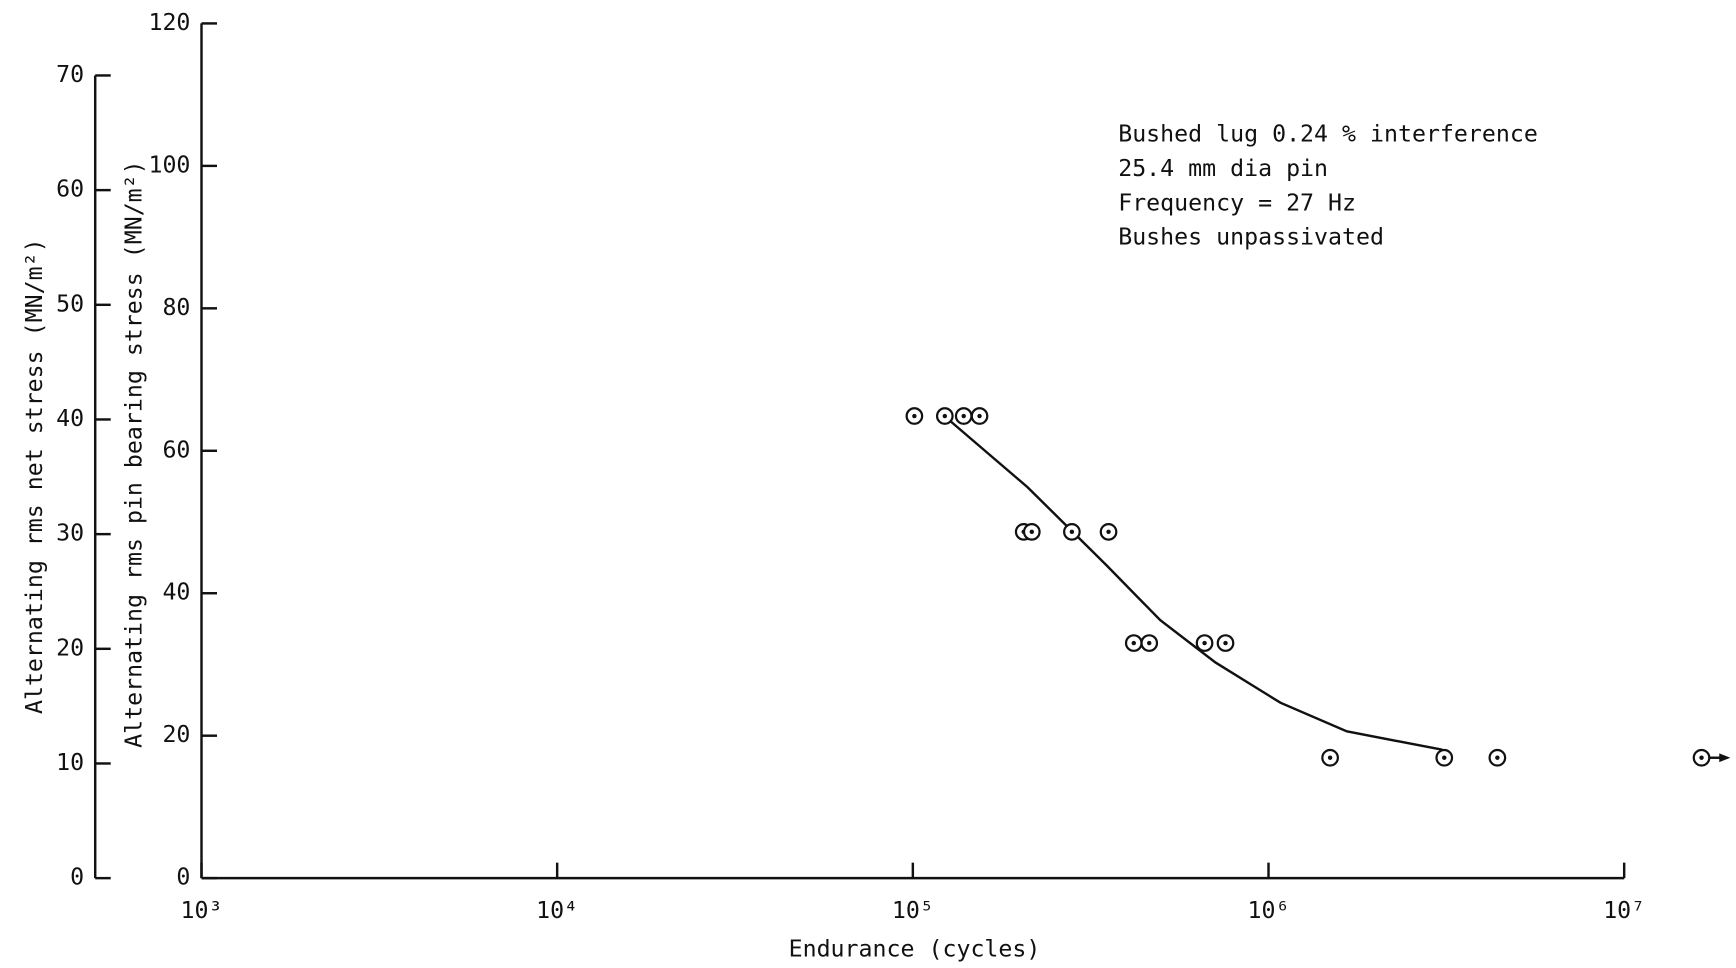 The image size is (1736, 968). What do you see at coordinates (183, 877) in the screenshot?
I see `y2-tick-label: 0` at bounding box center [183, 877].